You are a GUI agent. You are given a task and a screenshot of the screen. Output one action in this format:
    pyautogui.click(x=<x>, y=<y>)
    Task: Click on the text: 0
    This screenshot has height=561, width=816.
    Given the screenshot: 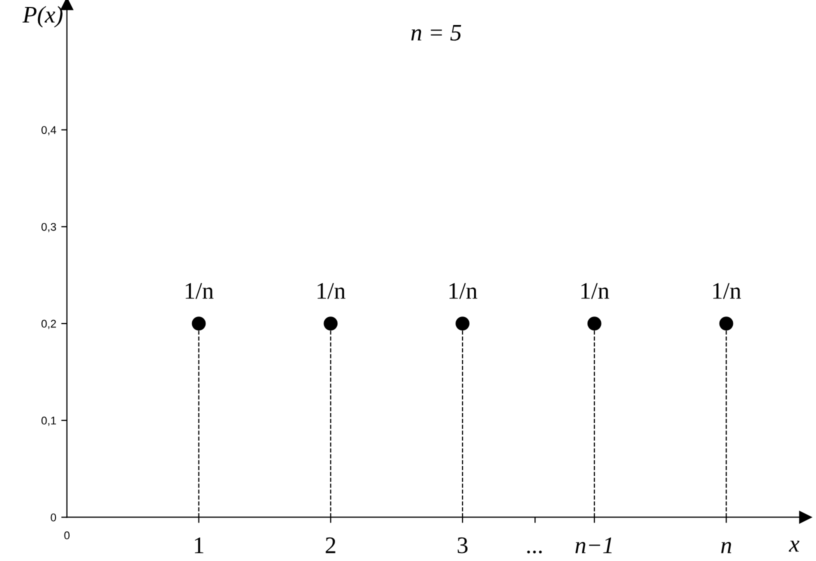 What is the action you would take?
    pyautogui.click(x=67, y=535)
    